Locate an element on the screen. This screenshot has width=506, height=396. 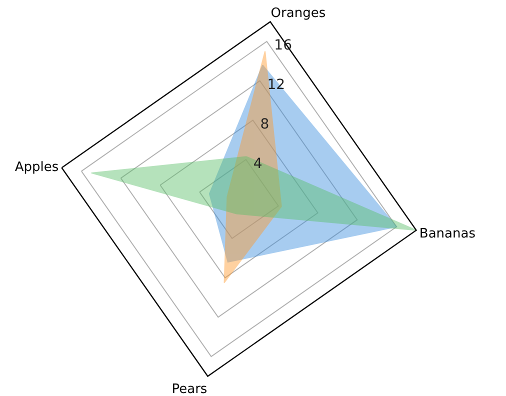
spoke-label: Apples is located at coordinates (36, 168).